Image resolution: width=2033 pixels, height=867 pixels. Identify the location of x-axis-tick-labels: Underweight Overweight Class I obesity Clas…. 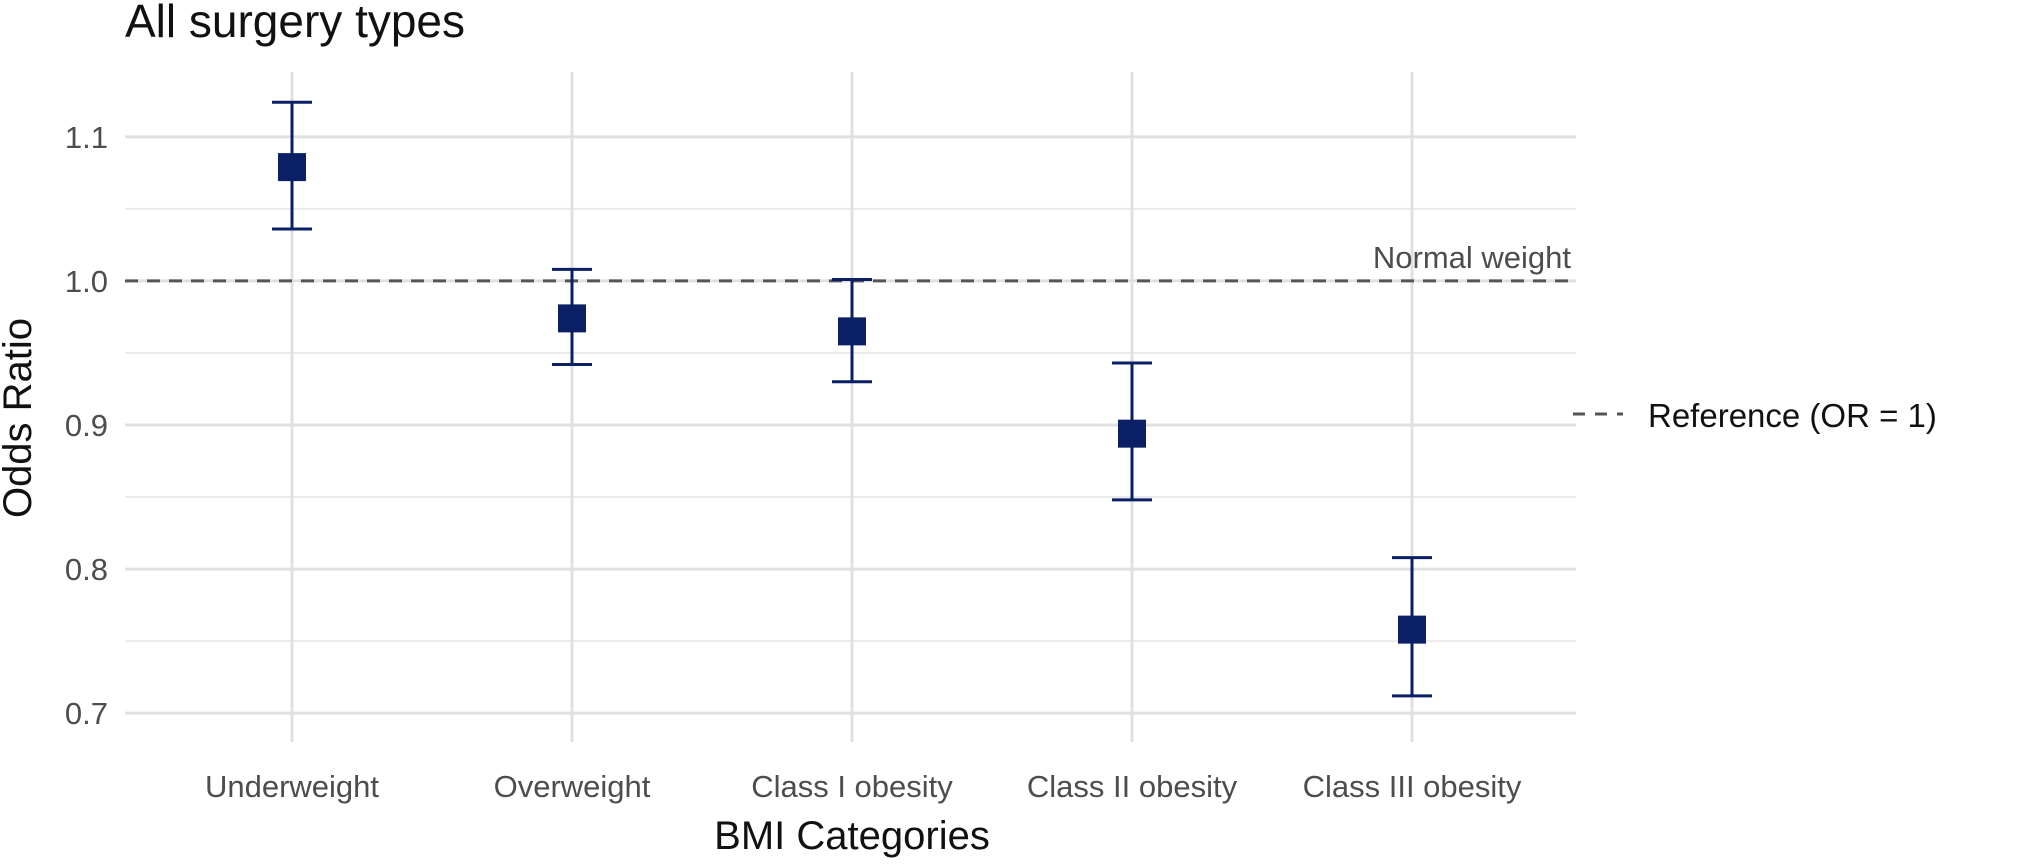
(863, 786).